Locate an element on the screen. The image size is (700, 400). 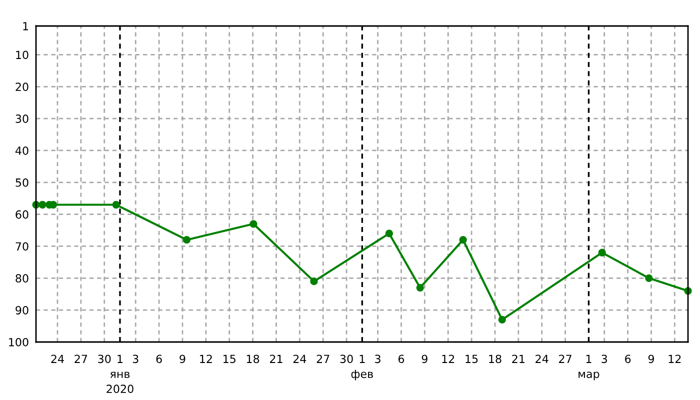
y-tick-label: 90 is located at coordinates (22, 310).